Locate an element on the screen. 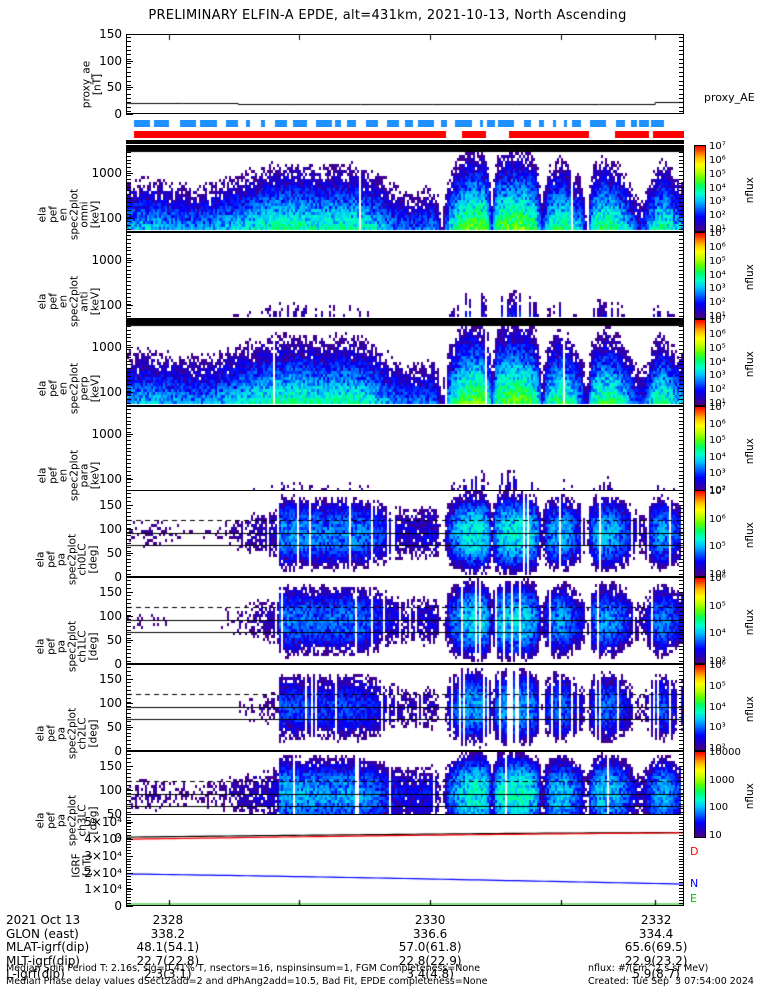 The image size is (775, 1000). ytickmark-perp is located at coordinates (129, 347).